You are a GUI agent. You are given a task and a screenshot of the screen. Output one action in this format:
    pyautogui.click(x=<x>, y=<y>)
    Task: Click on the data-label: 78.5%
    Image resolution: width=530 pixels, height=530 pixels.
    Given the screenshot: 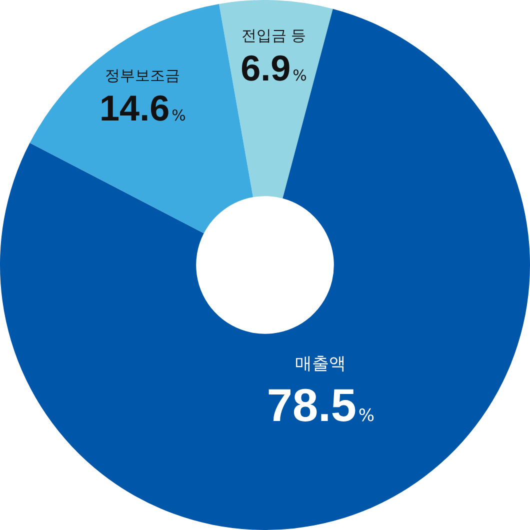 What is the action you would take?
    pyautogui.click(x=320, y=405)
    